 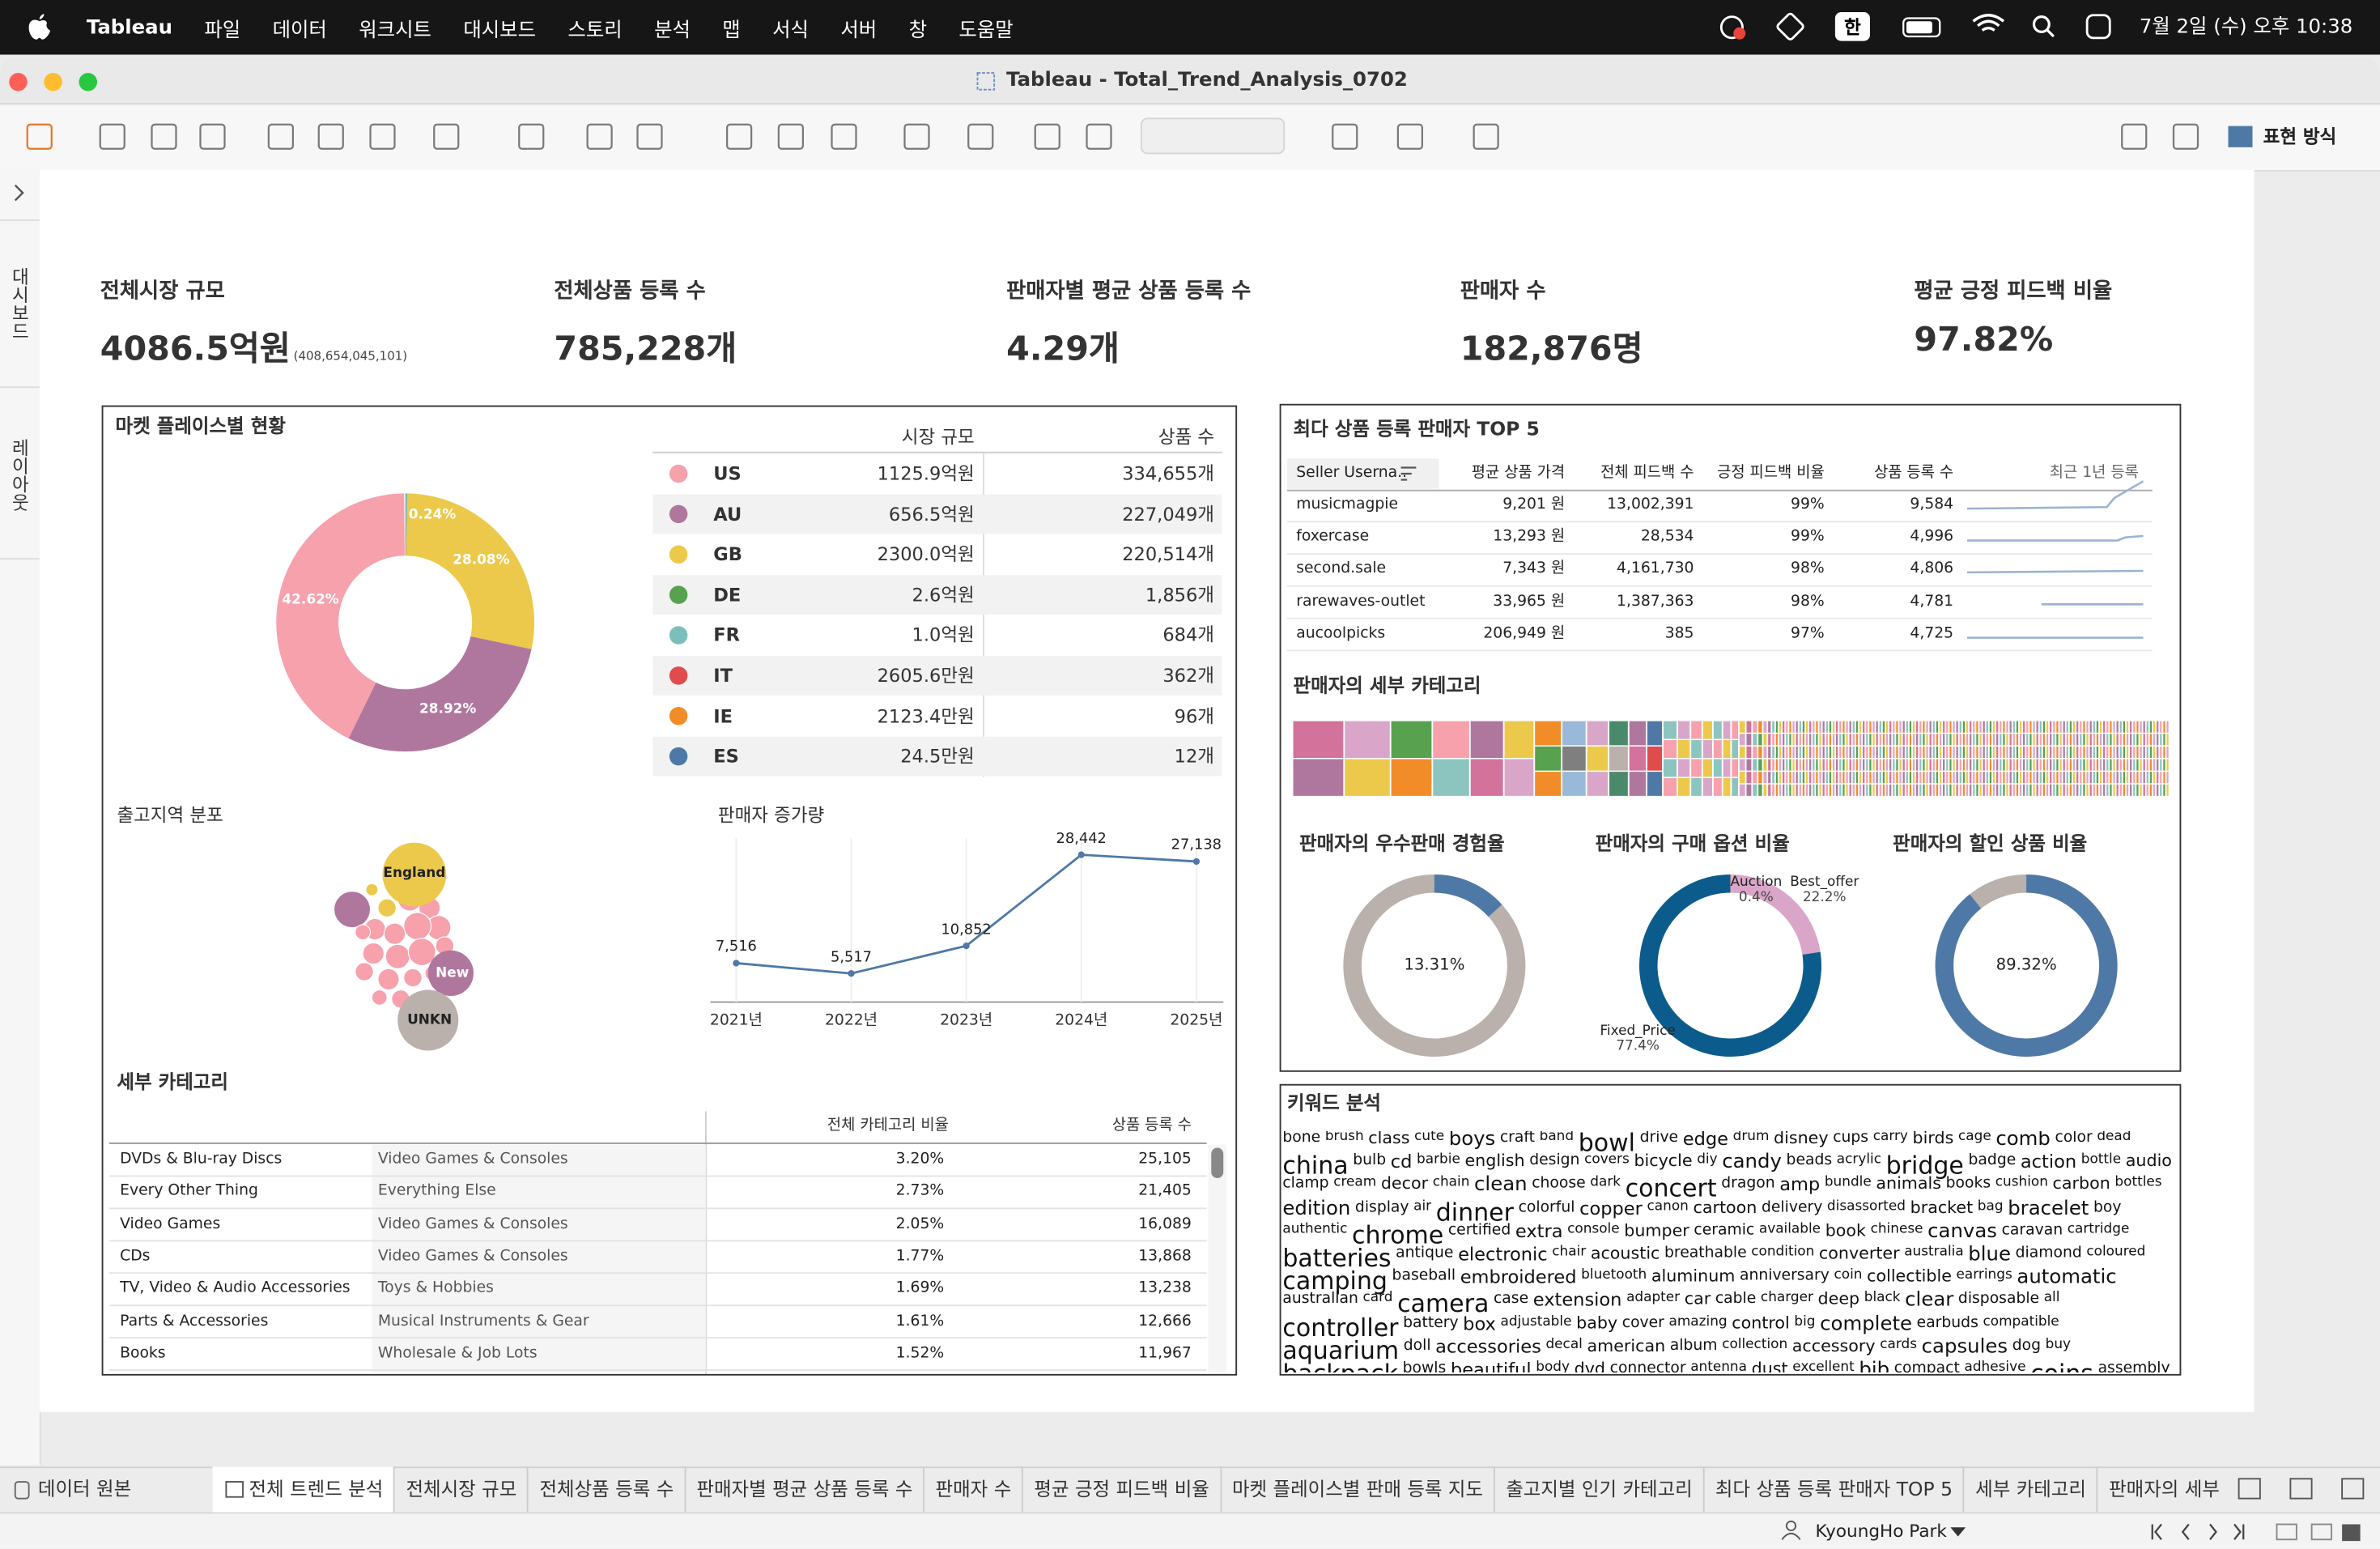 What do you see at coordinates (859, 30) in the screenshot?
I see `menu-item: 서버` at bounding box center [859, 30].